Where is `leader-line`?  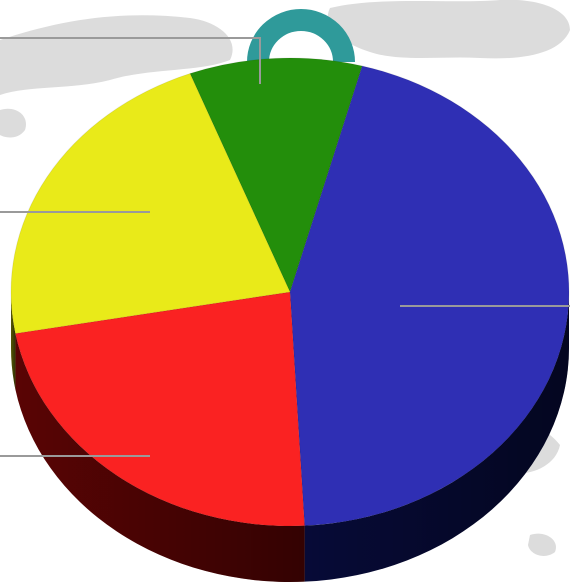
leader-line is located at coordinates (130, 60).